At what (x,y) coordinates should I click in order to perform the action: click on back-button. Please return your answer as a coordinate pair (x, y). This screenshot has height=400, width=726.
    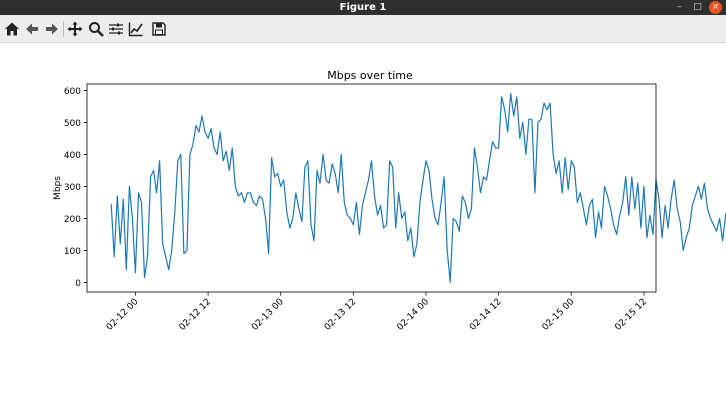
    Looking at the image, I should click on (32, 29).